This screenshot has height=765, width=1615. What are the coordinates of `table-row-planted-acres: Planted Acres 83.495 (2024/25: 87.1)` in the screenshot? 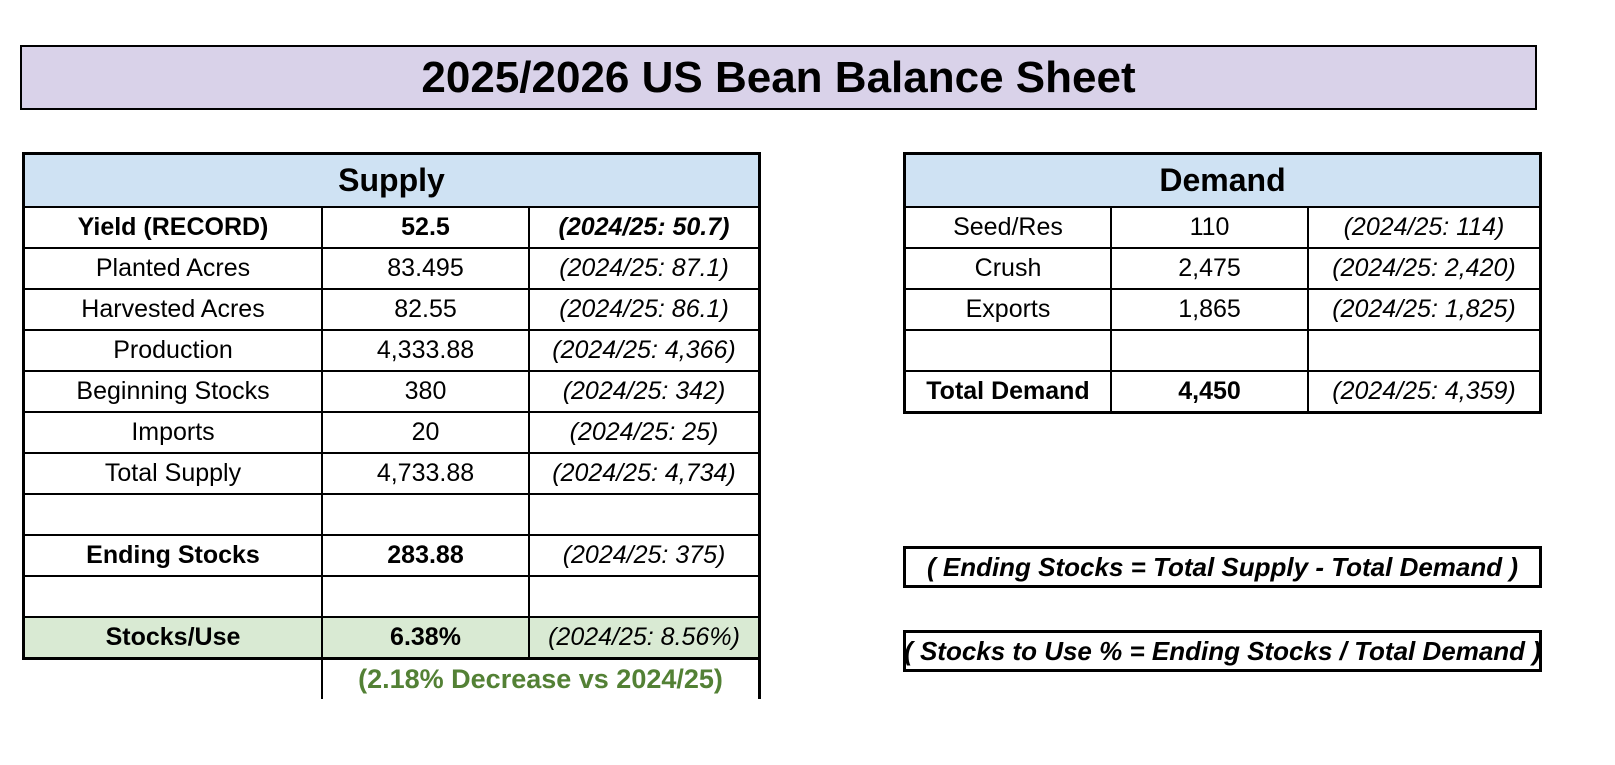 It's located at (391, 269).